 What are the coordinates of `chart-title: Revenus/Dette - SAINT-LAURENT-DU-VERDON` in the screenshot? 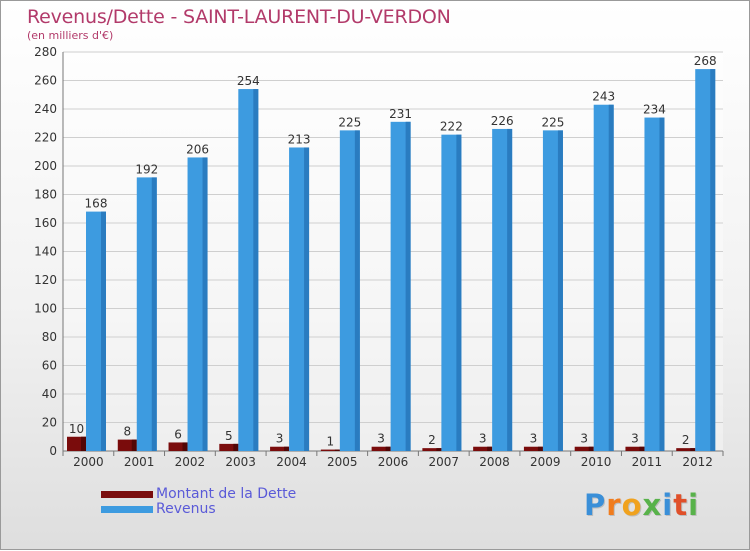 It's located at (239, 17).